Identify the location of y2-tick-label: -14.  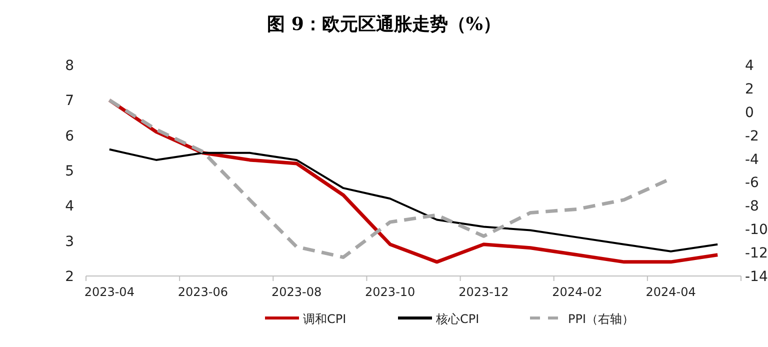
(756, 277).